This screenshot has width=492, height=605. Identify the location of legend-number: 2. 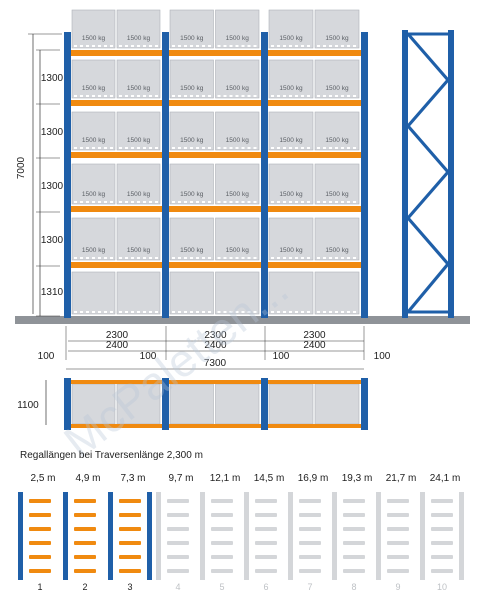
(84, 587).